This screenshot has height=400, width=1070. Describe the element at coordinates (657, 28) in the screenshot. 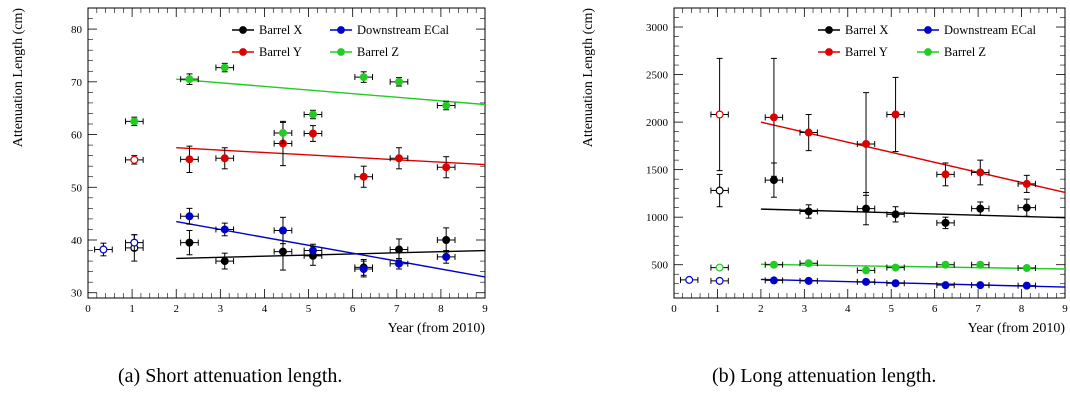

I see `y-tick-label: 3000` at that location.